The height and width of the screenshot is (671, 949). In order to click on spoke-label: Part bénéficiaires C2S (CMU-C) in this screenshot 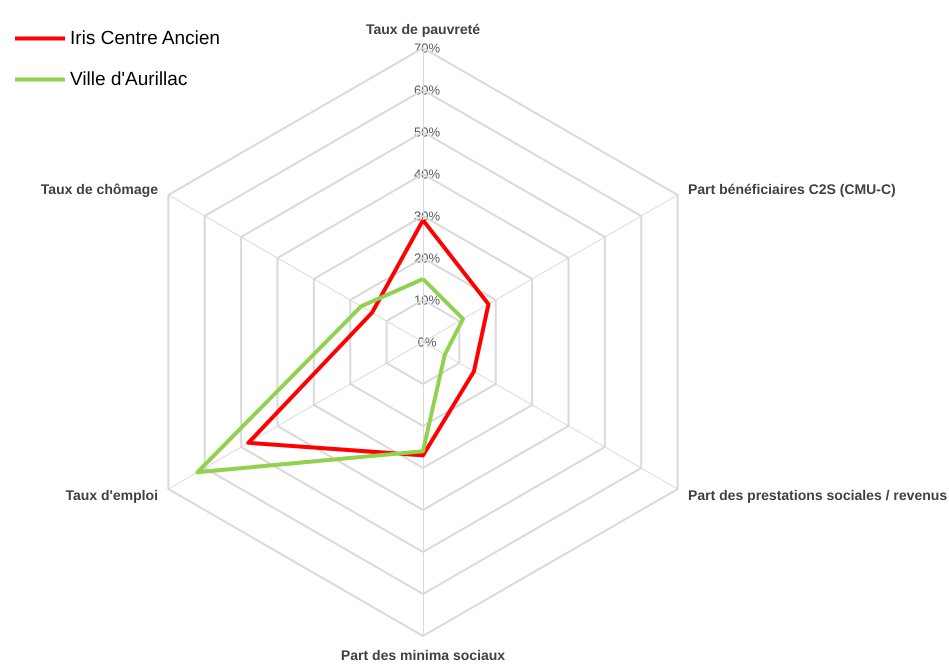, I will do `click(792, 189)`.